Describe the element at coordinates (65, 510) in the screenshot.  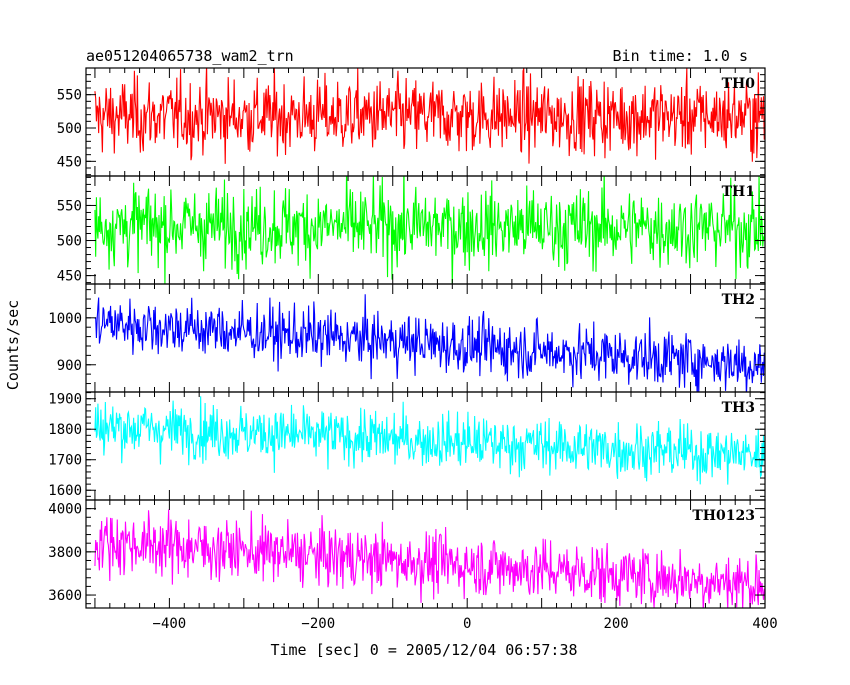
I see `y-tick-label: 4000` at that location.